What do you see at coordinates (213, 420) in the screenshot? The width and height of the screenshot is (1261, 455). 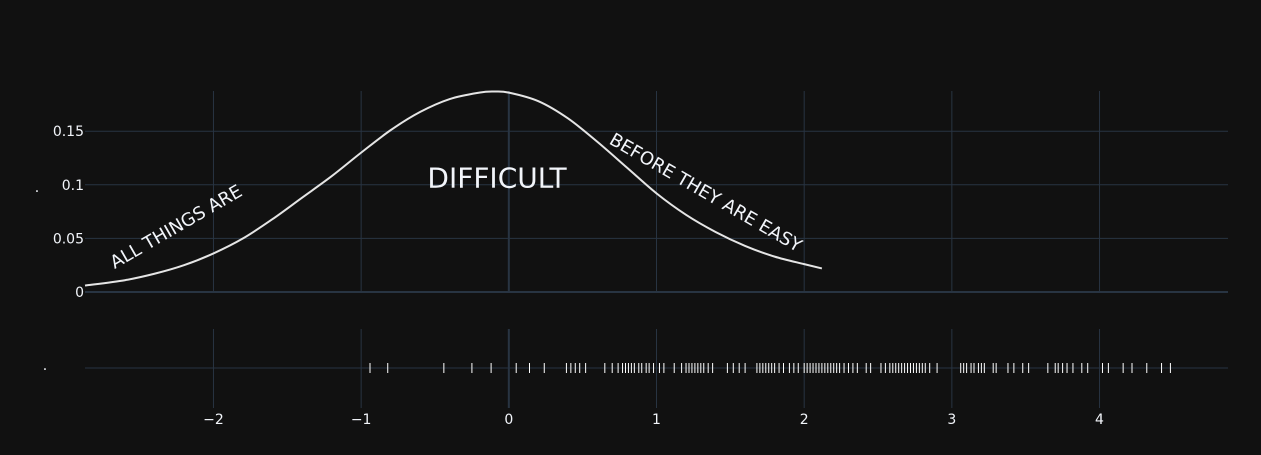 I see `x-tick-label: −2` at bounding box center [213, 420].